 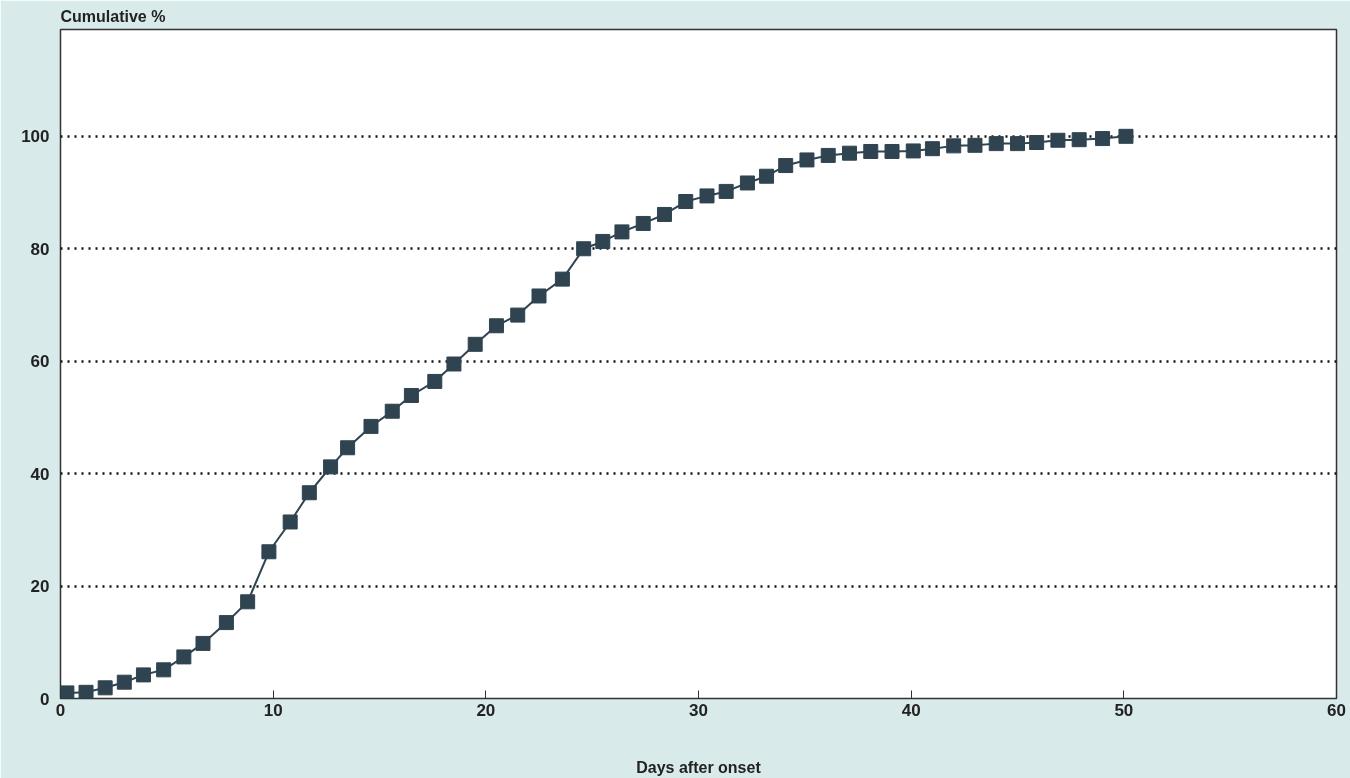 What do you see at coordinates (113, 16) in the screenshot?
I see `y-axis-title: Cumulative %` at bounding box center [113, 16].